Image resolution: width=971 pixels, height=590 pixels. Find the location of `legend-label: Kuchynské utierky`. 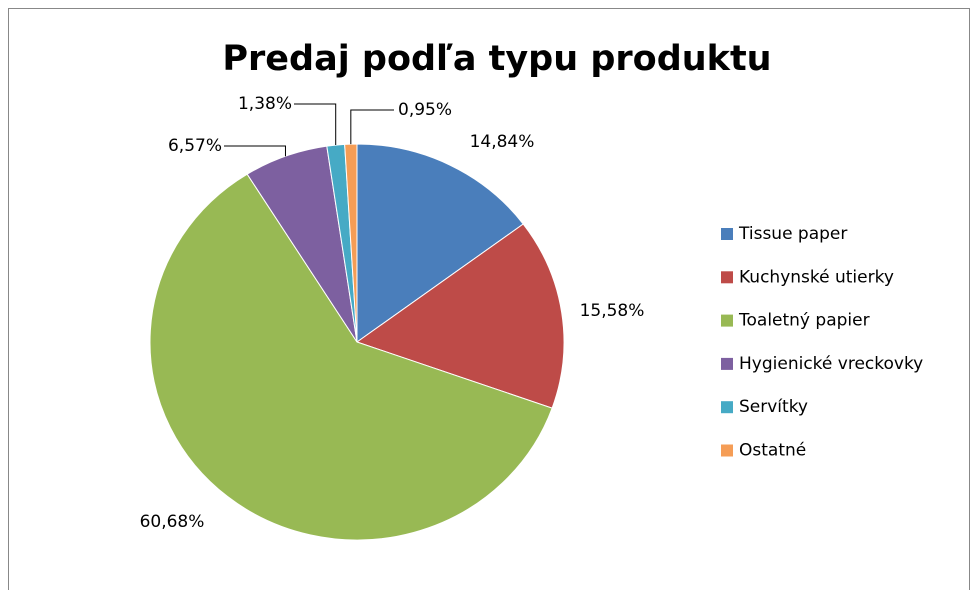

legend-label: Kuchynské utierky is located at coordinates (816, 277).